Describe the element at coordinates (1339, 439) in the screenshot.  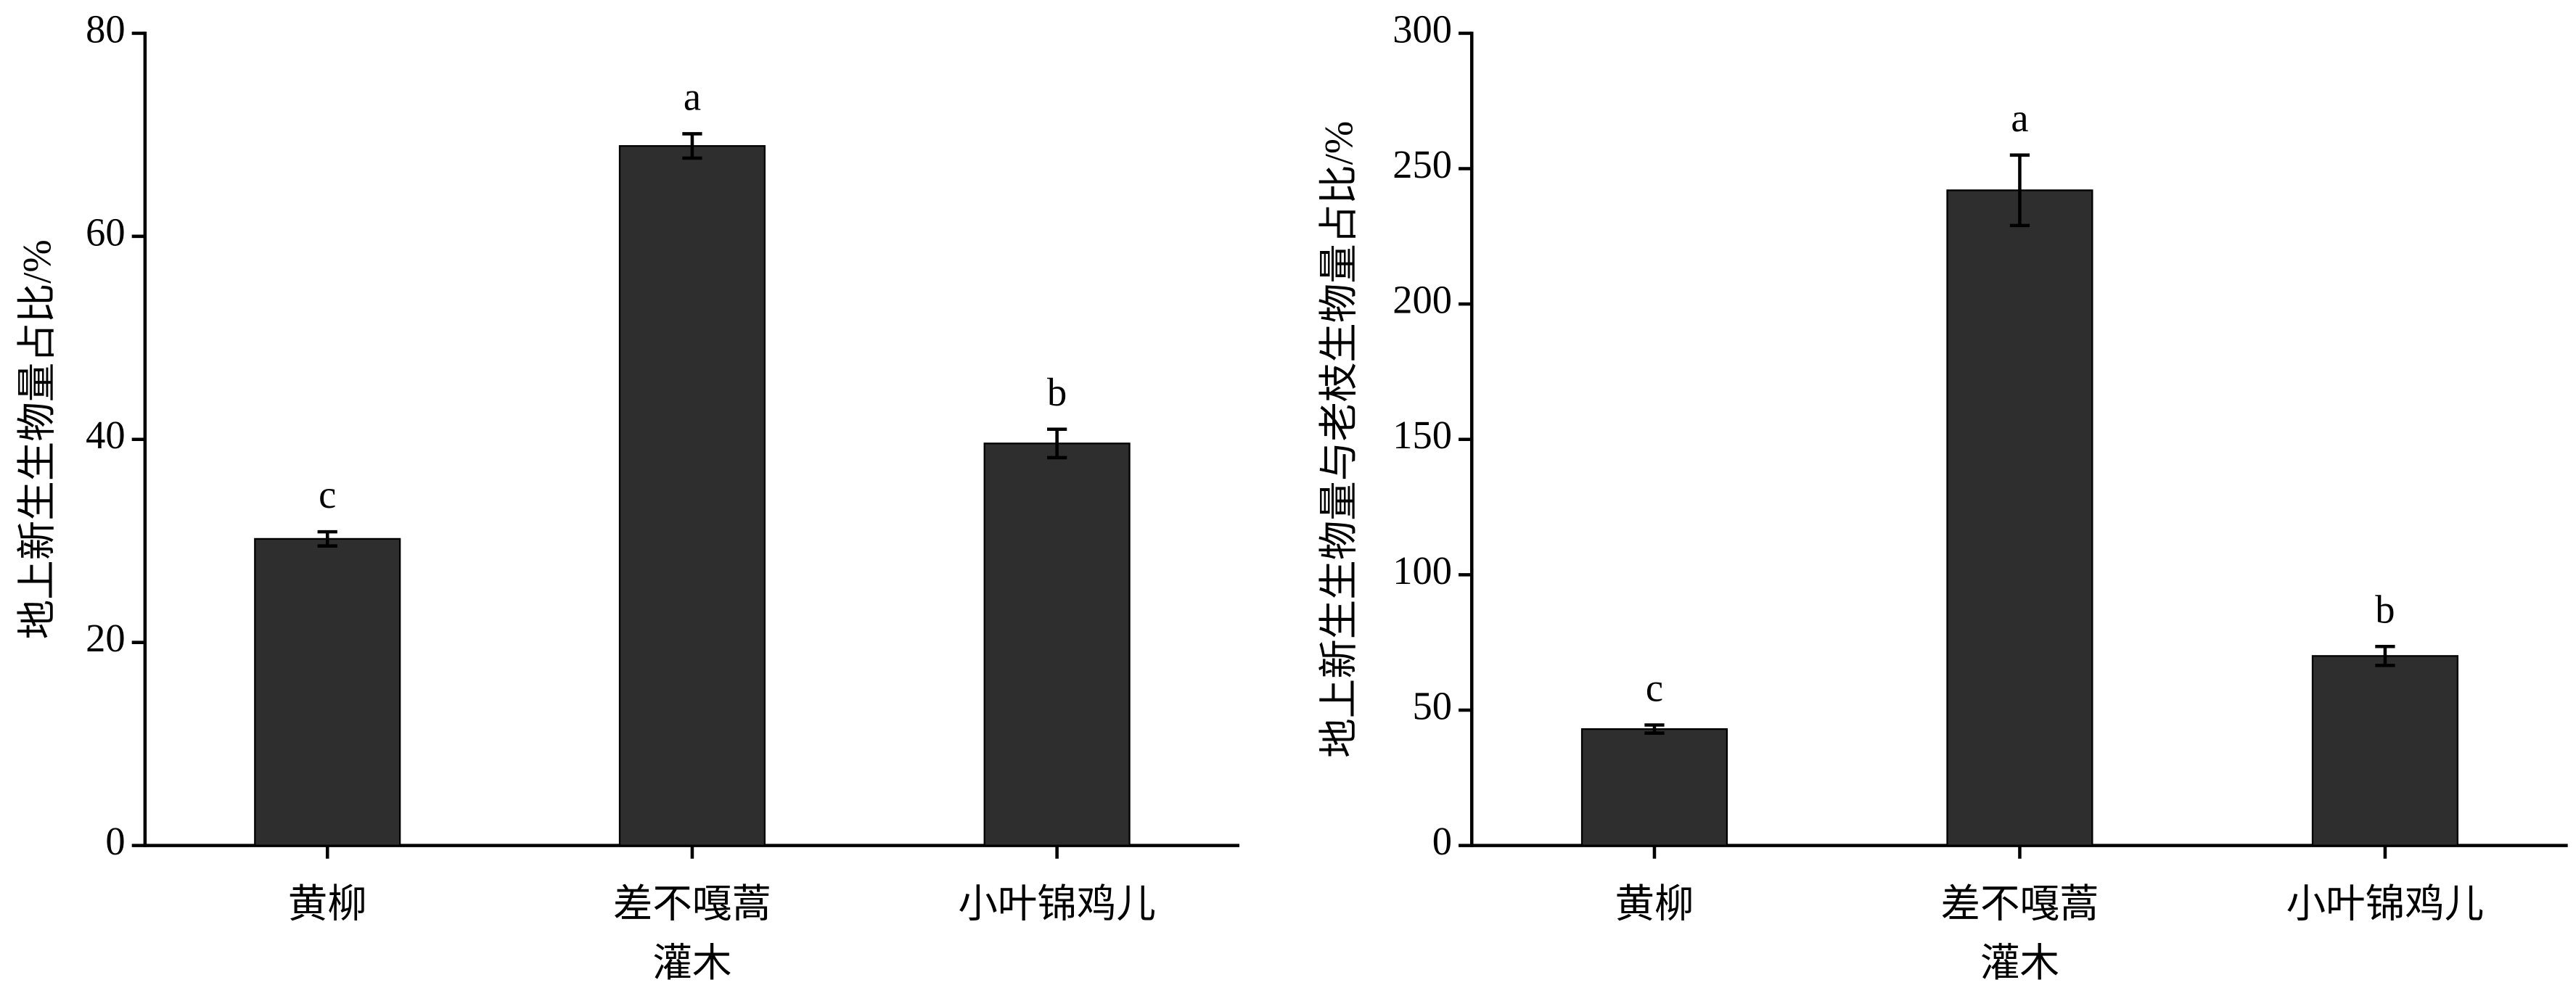
I see `y-axis-label: 地上新生生物量与老枝生物量占比/%` at that location.